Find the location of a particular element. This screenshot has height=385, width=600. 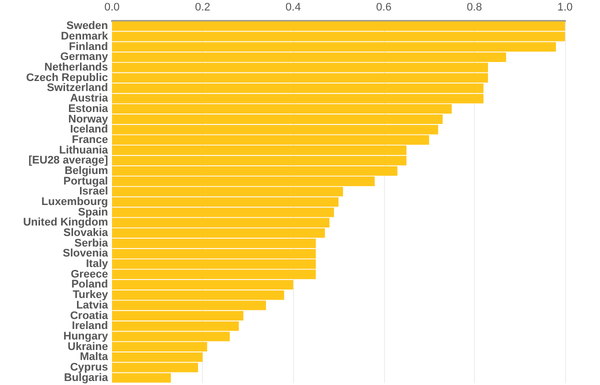

y-tick-label: Austria is located at coordinates (89, 98).